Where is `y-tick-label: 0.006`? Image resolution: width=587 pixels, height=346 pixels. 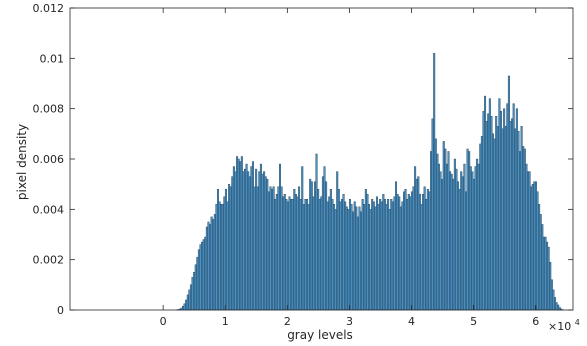 y-tick-label: 0.006 is located at coordinates (49, 159).